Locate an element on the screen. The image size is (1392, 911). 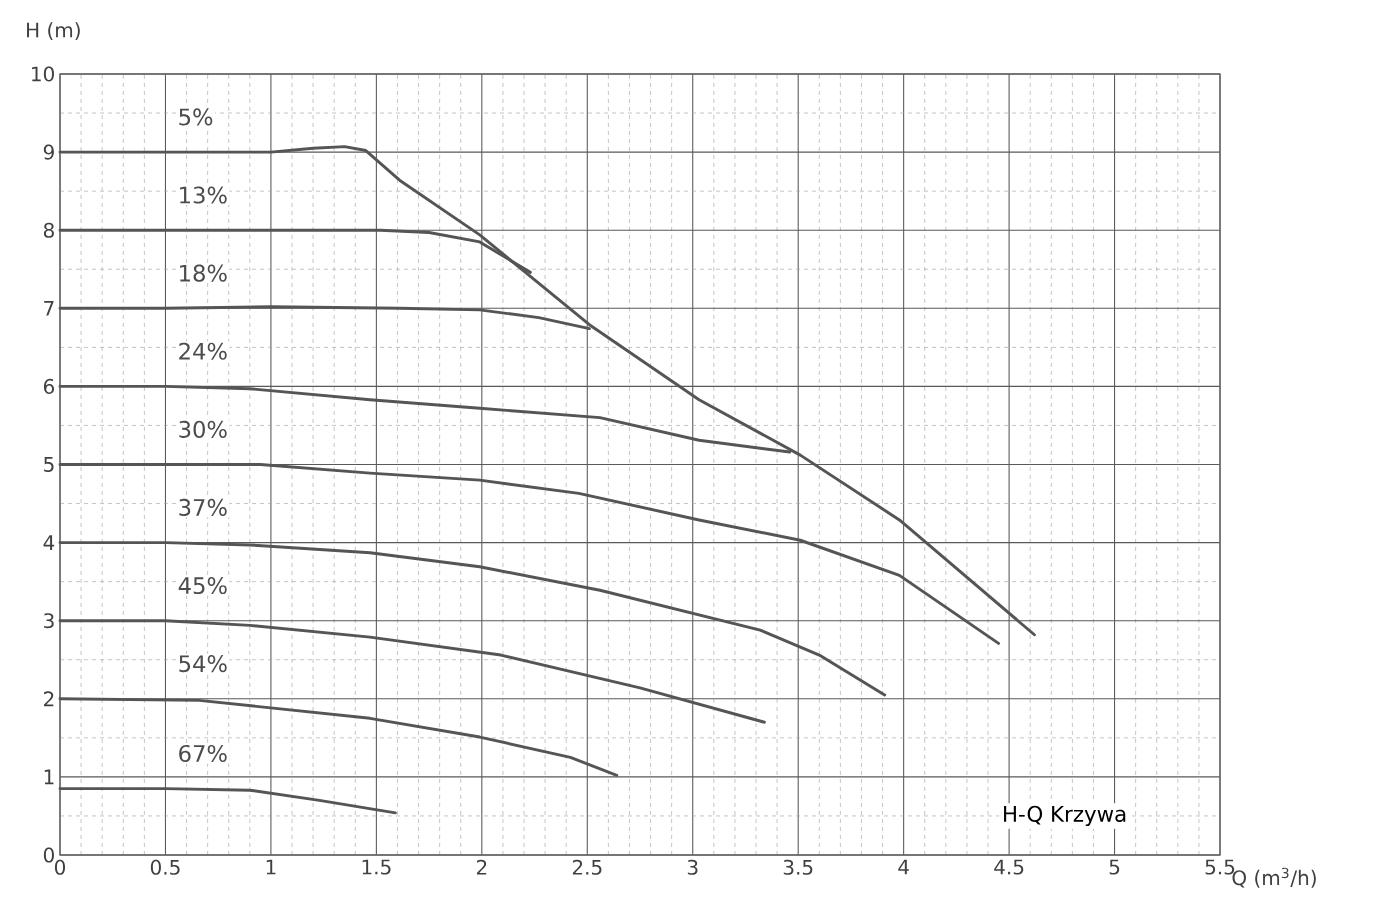
y-tick-label: 7 is located at coordinates (49, 308).